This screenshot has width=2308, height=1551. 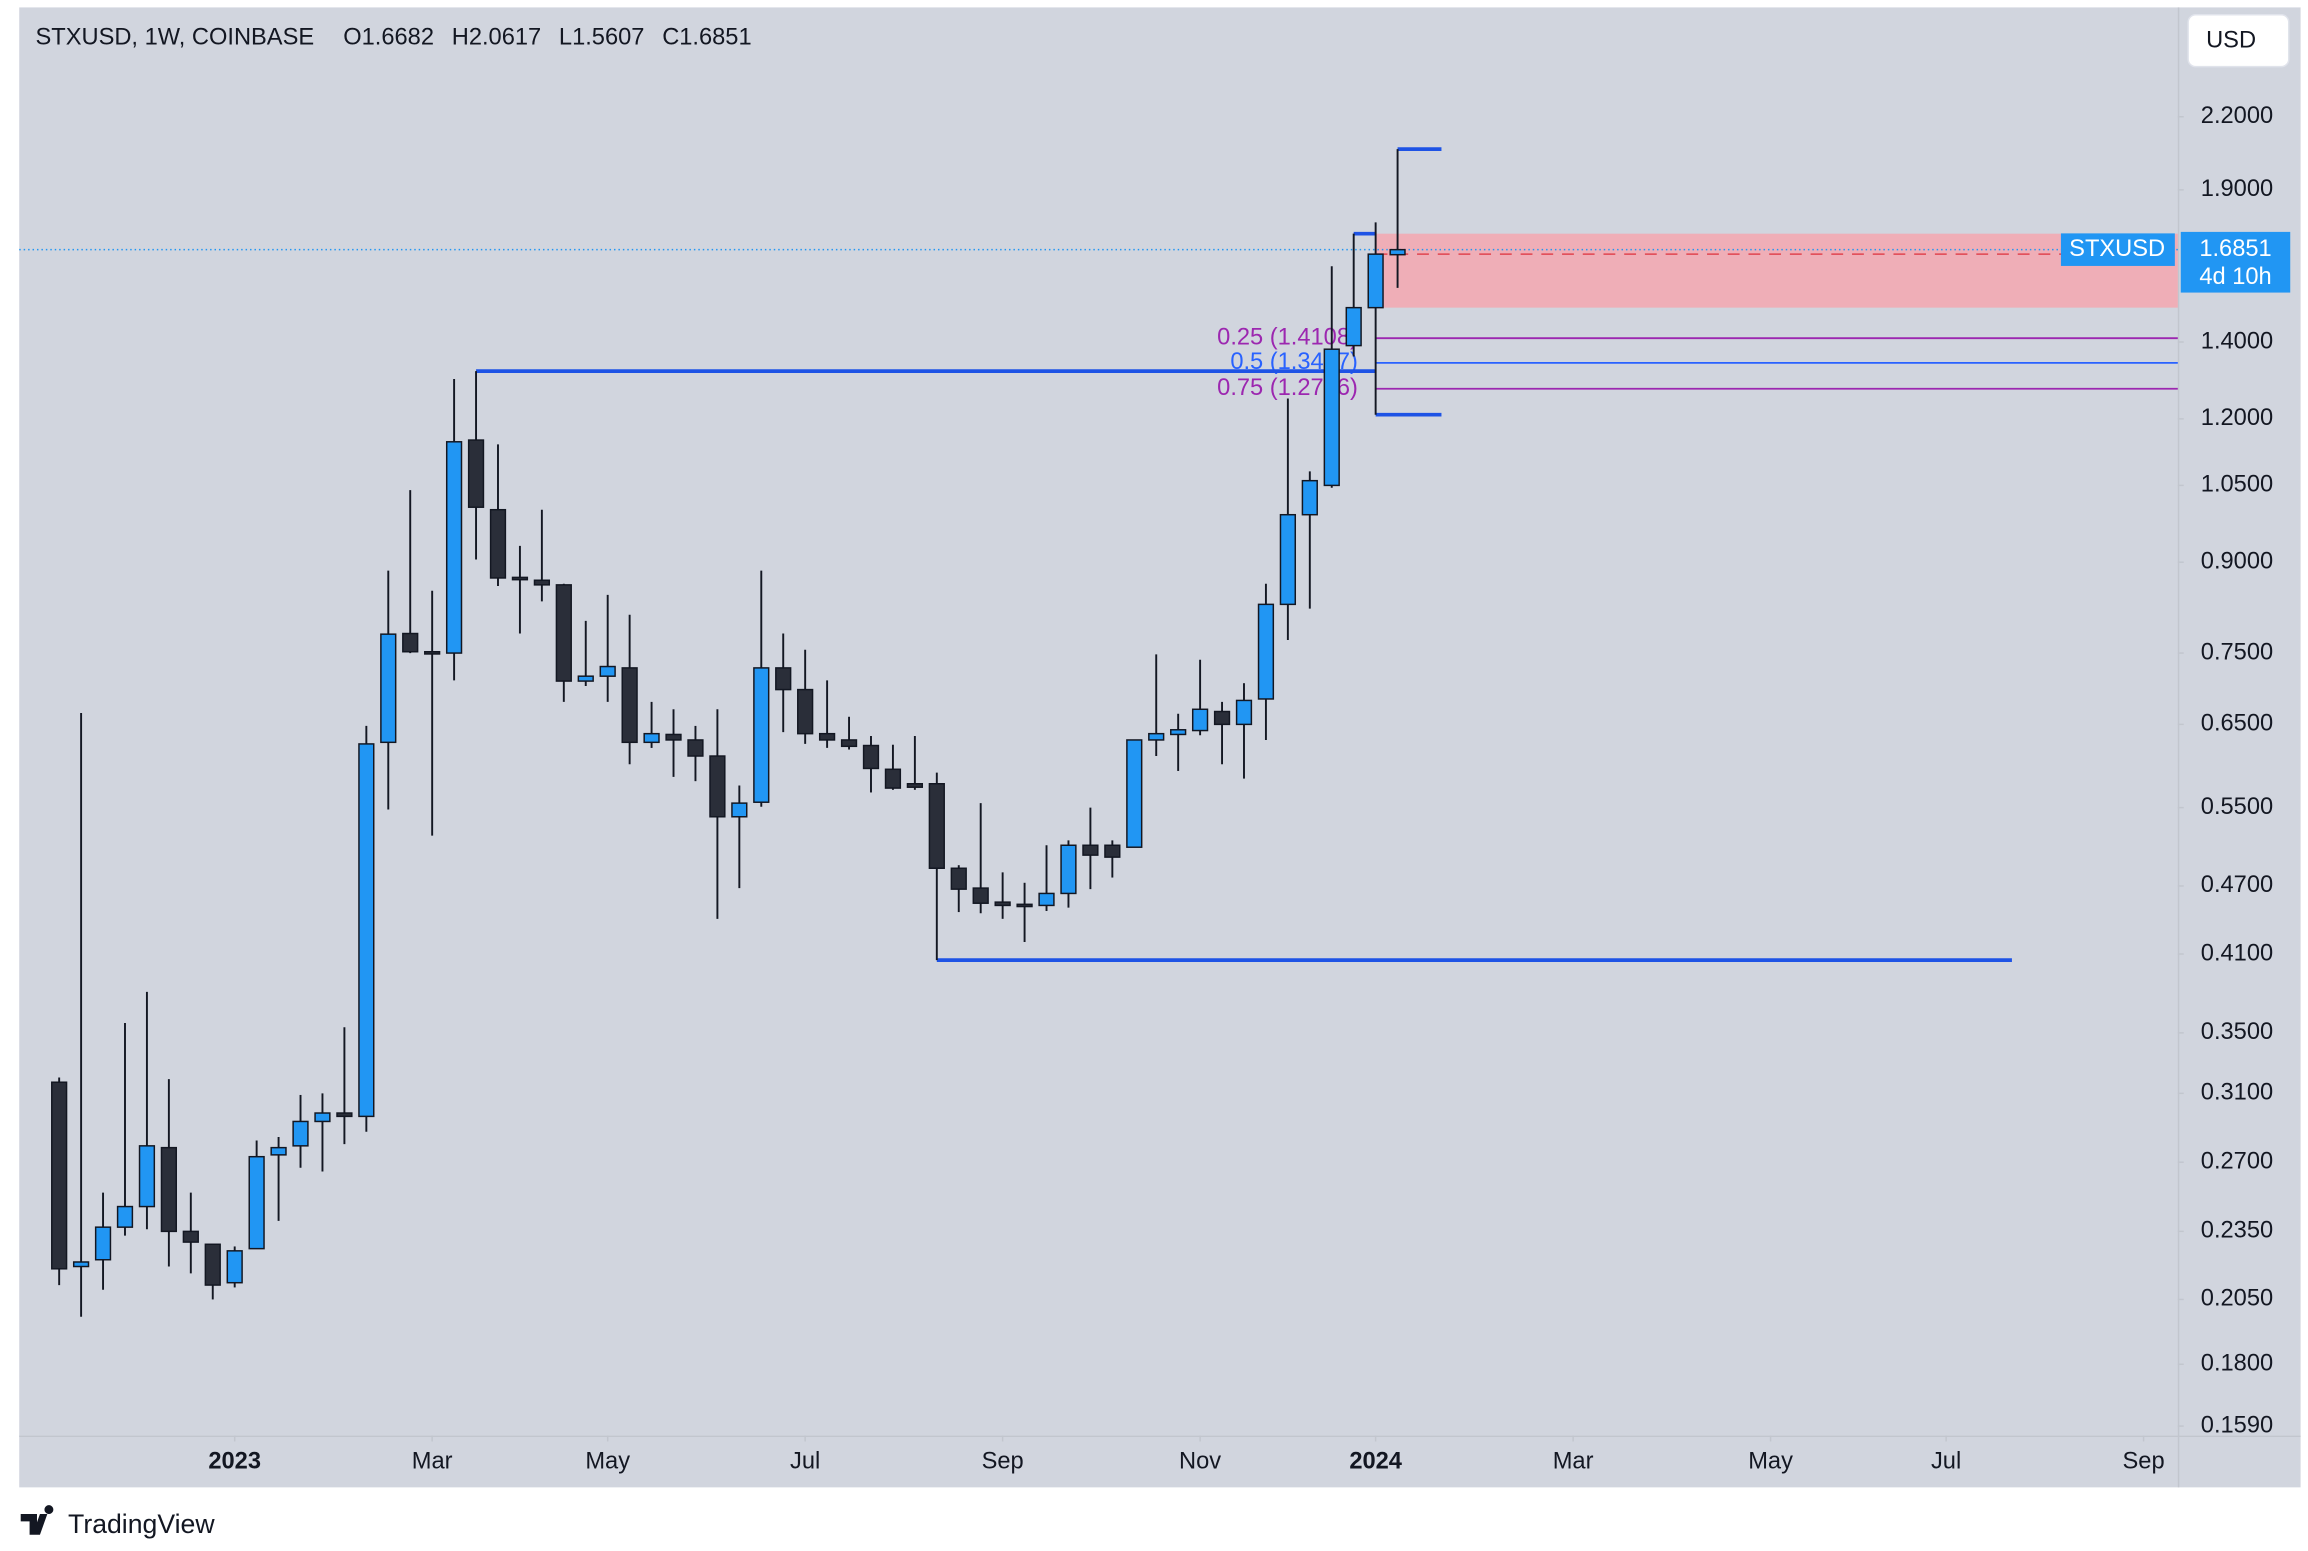 I want to click on y-tick-label: 0.4700, so click(x=2237, y=885).